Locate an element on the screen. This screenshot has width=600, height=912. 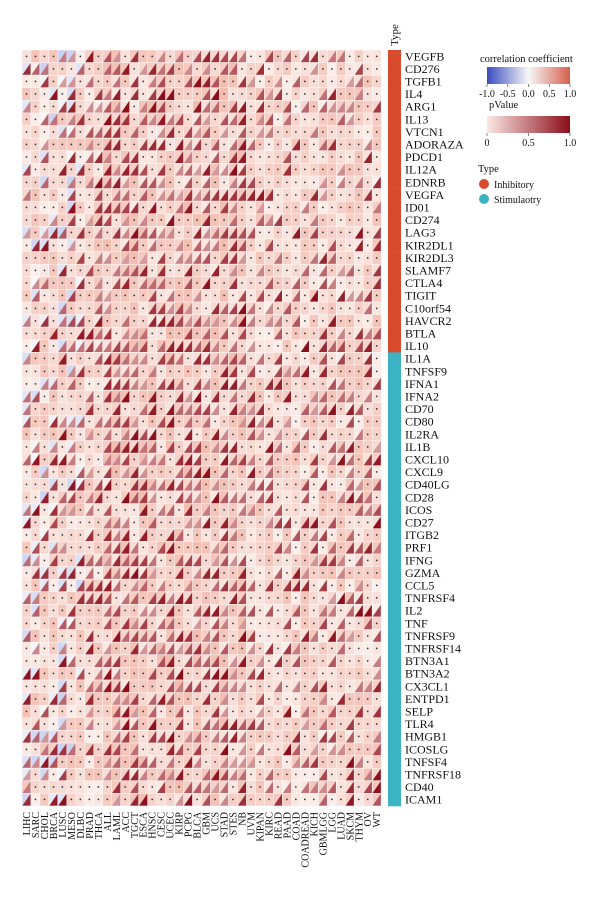
legend-type-stimulatory-label: Stimulaotry is located at coordinates (517, 200).